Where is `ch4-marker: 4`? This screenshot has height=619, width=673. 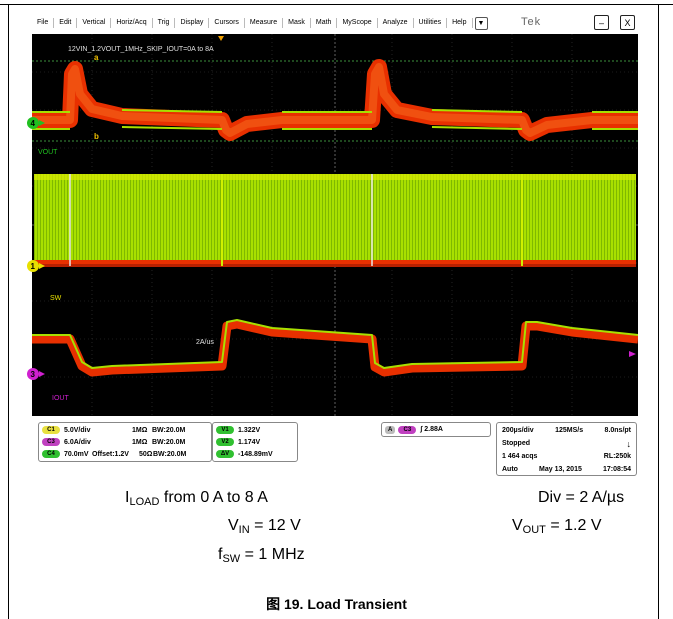
ch4-marker: 4 is located at coordinates (37, 123).